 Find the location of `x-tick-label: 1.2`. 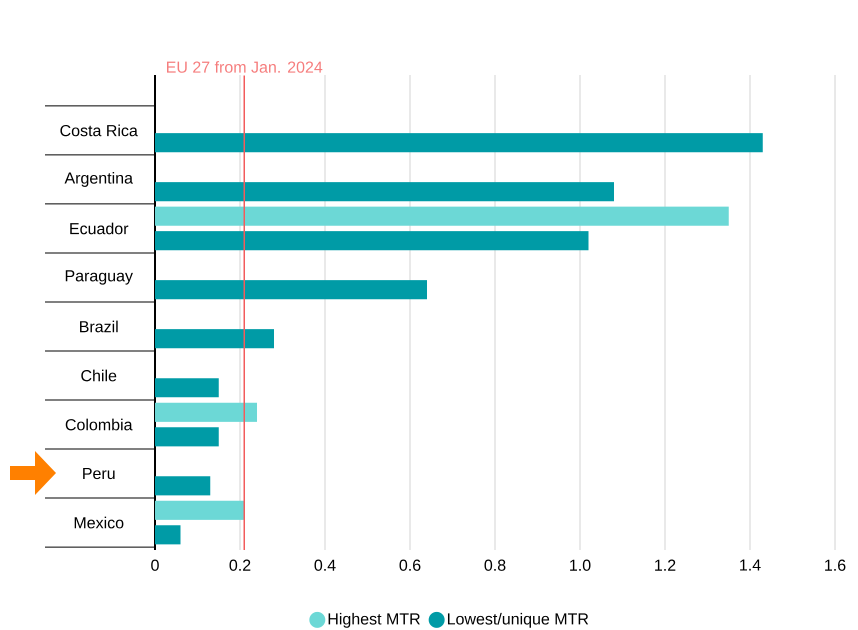

x-tick-label: 1.2 is located at coordinates (665, 565).